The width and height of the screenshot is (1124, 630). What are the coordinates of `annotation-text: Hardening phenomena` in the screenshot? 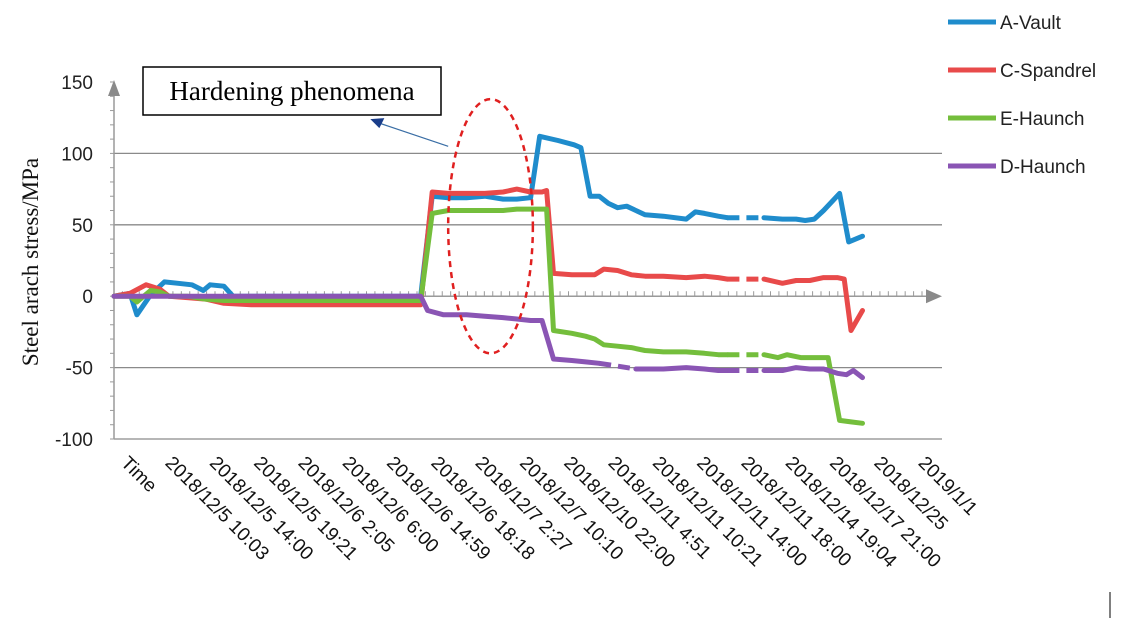 It's located at (291, 91).